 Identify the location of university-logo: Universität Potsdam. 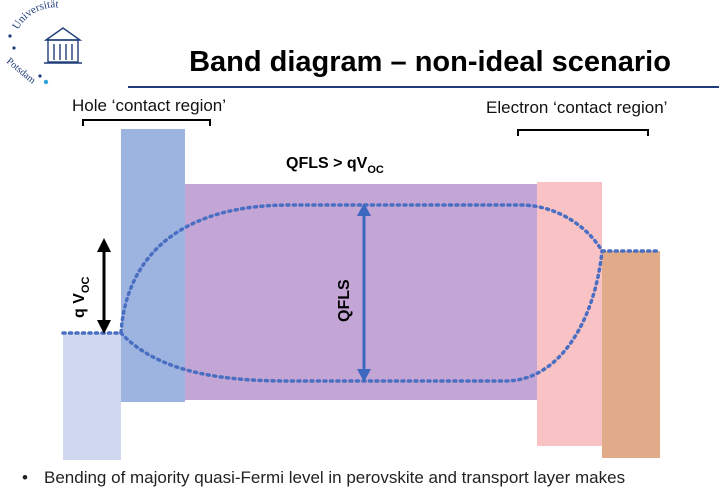
(43, 43).